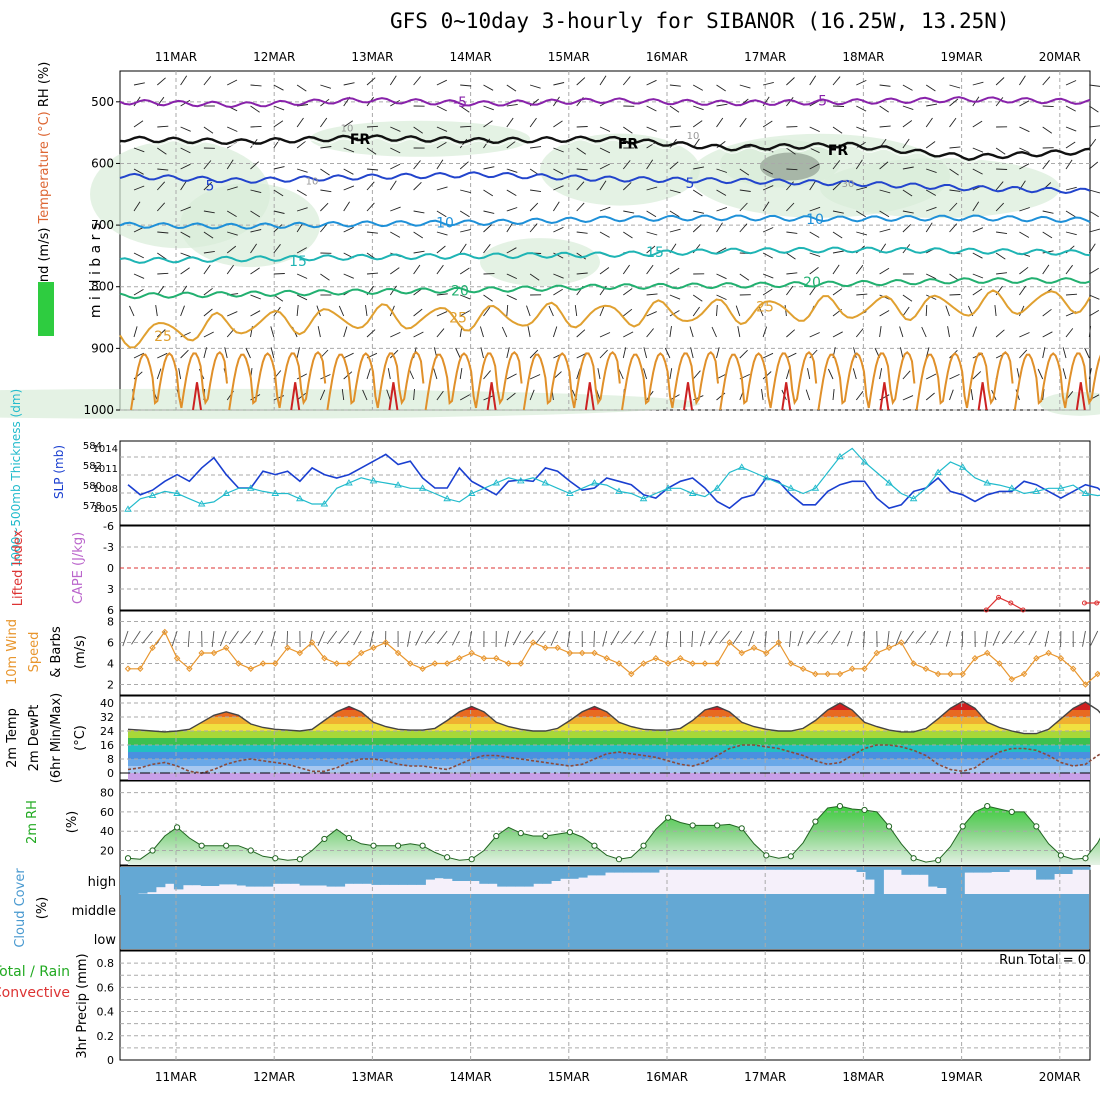 This screenshot has height=1100, width=1100. What do you see at coordinates (102, 882) in the screenshot?
I see `cloud-level-label: high` at bounding box center [102, 882].